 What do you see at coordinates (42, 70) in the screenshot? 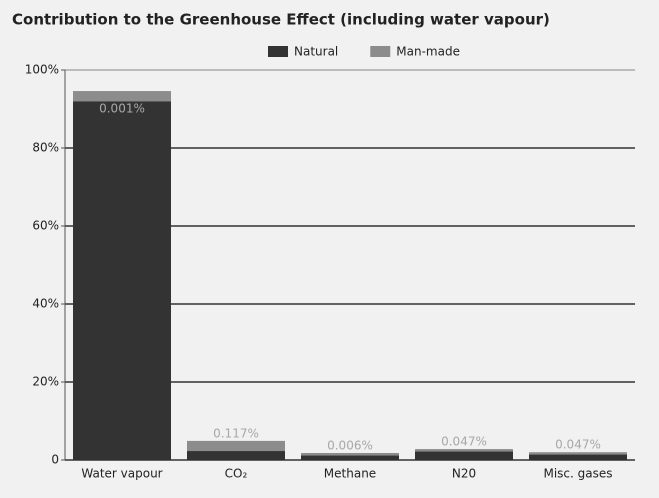
I see `y-tick-label: 100%` at bounding box center [42, 70].